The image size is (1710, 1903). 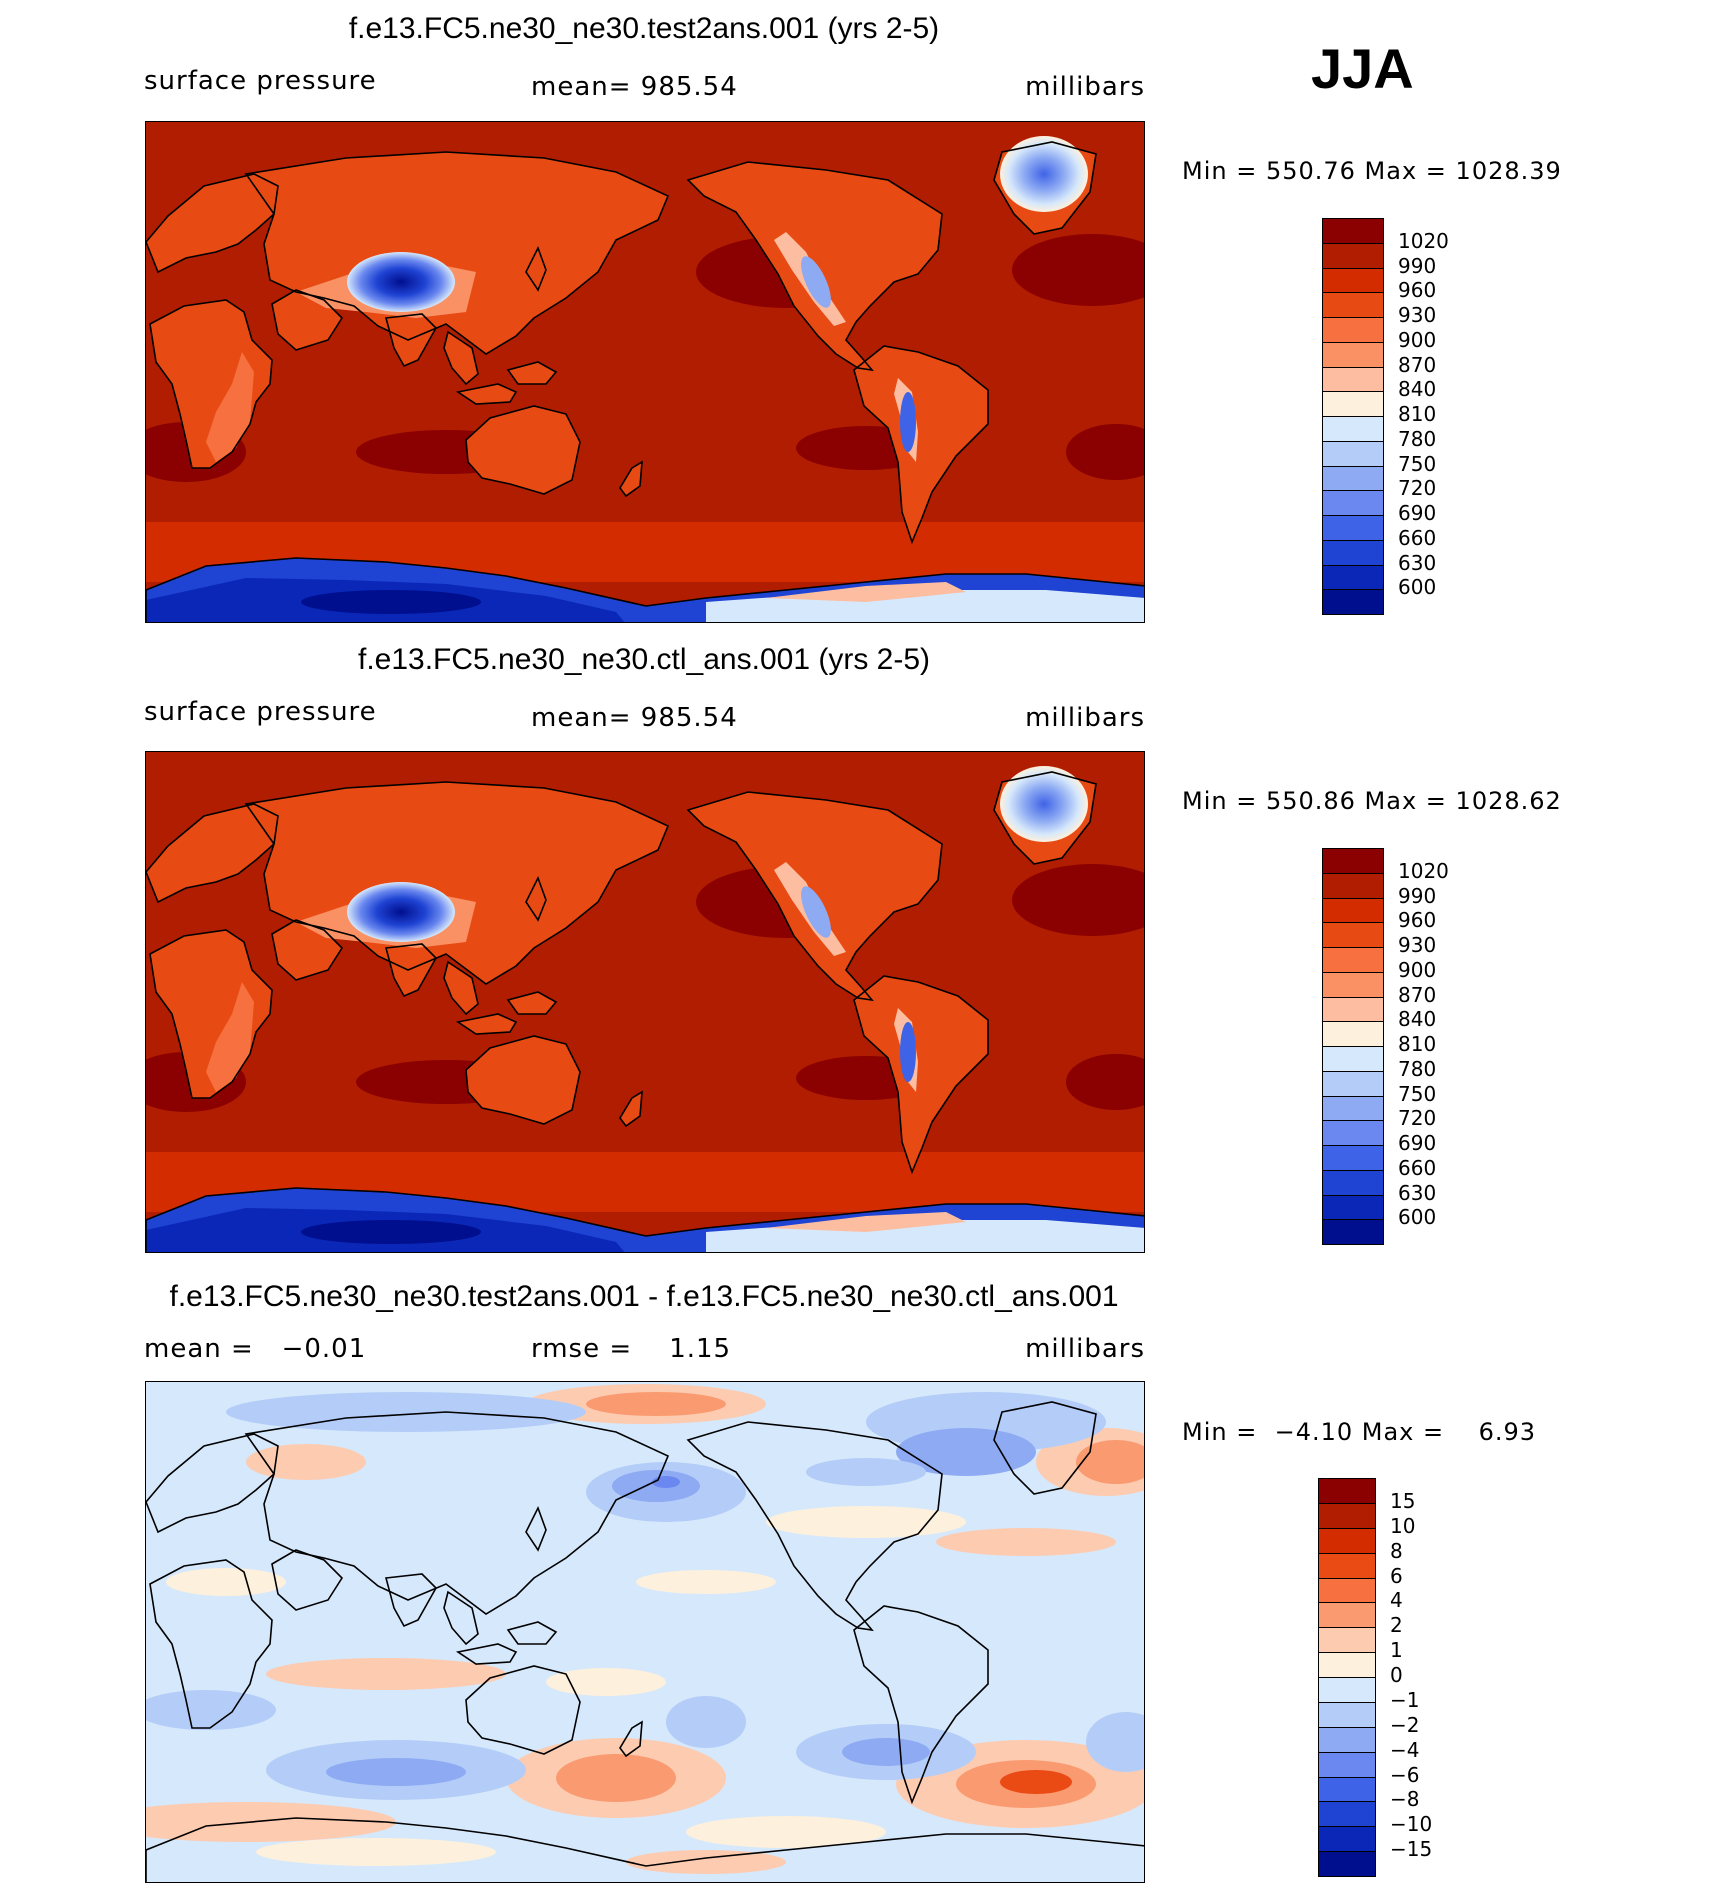 I want to click on colorbar-label: 960, so click(x=1417, y=920).